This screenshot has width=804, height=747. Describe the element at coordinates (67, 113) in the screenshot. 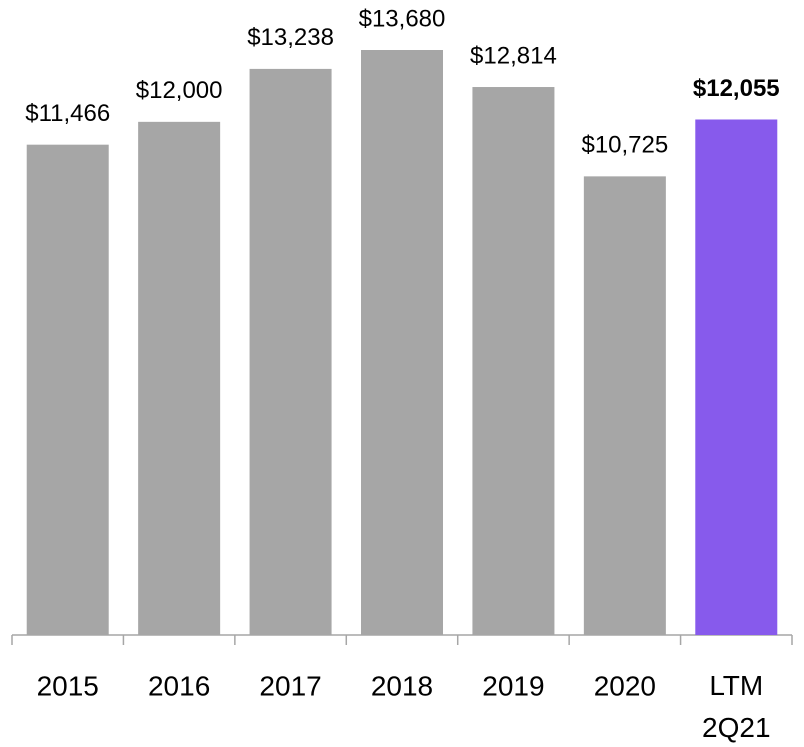

I see `value-label: $11,466` at that location.